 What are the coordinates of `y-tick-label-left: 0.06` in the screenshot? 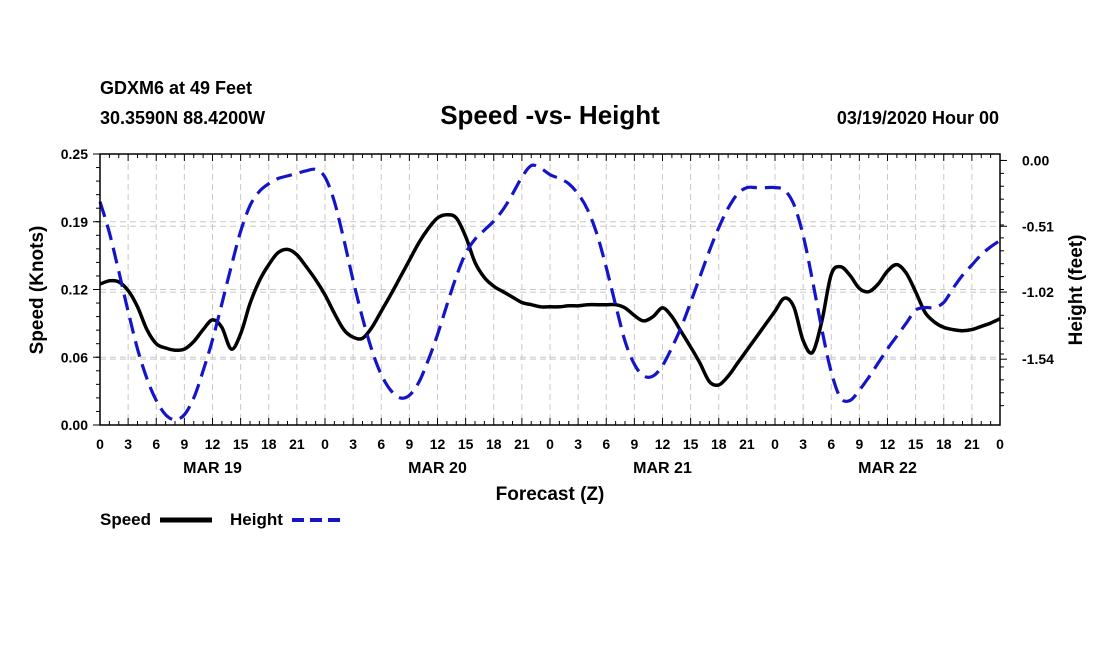 It's located at (74, 357).